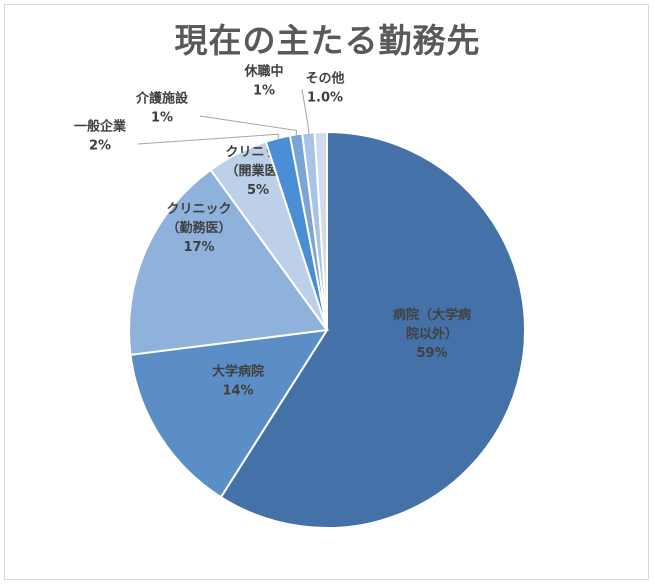 The width and height of the screenshot is (655, 585). I want to click on slice-category-label: その他, so click(324, 79).